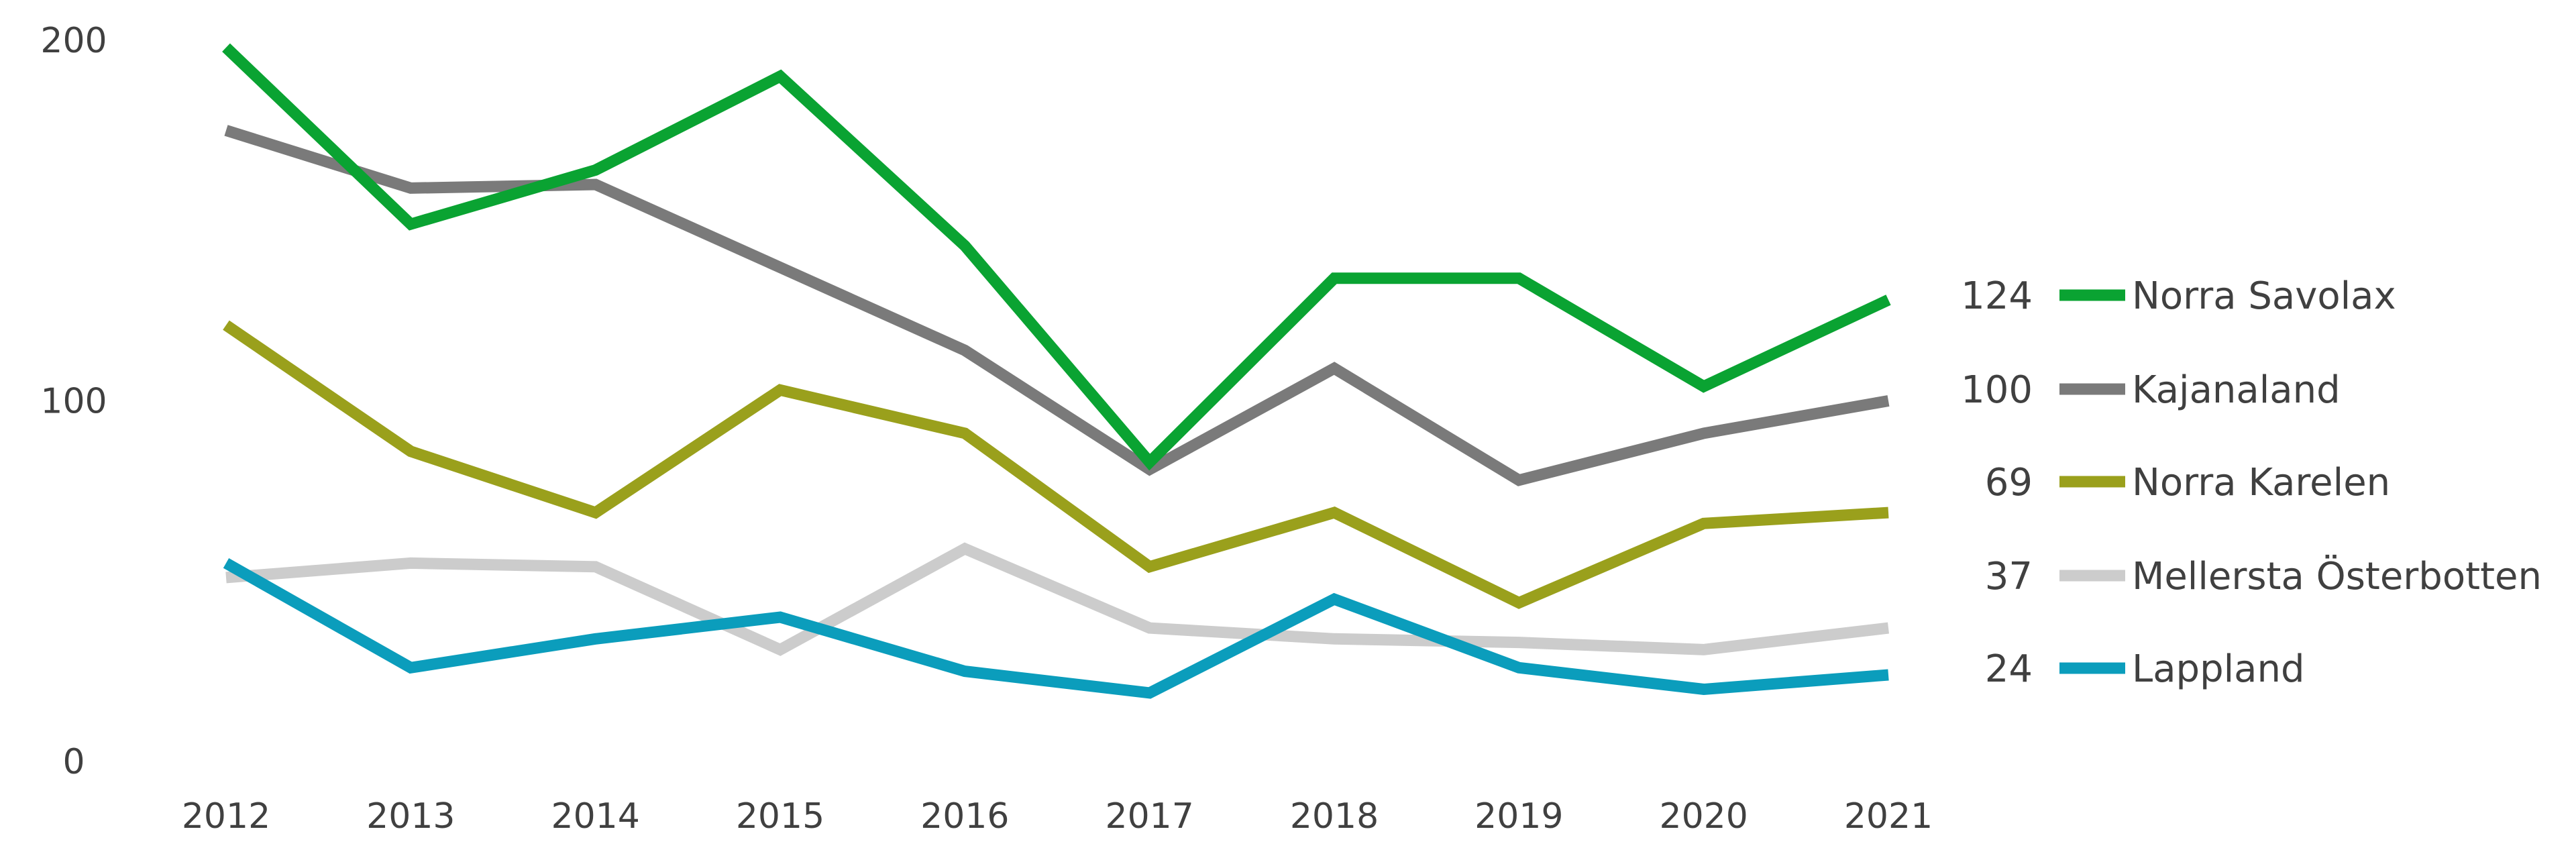 The width and height of the screenshot is (2576, 854). What do you see at coordinates (1057, 599) in the screenshot?
I see `series-line-mellersta-sterbotten` at bounding box center [1057, 599].